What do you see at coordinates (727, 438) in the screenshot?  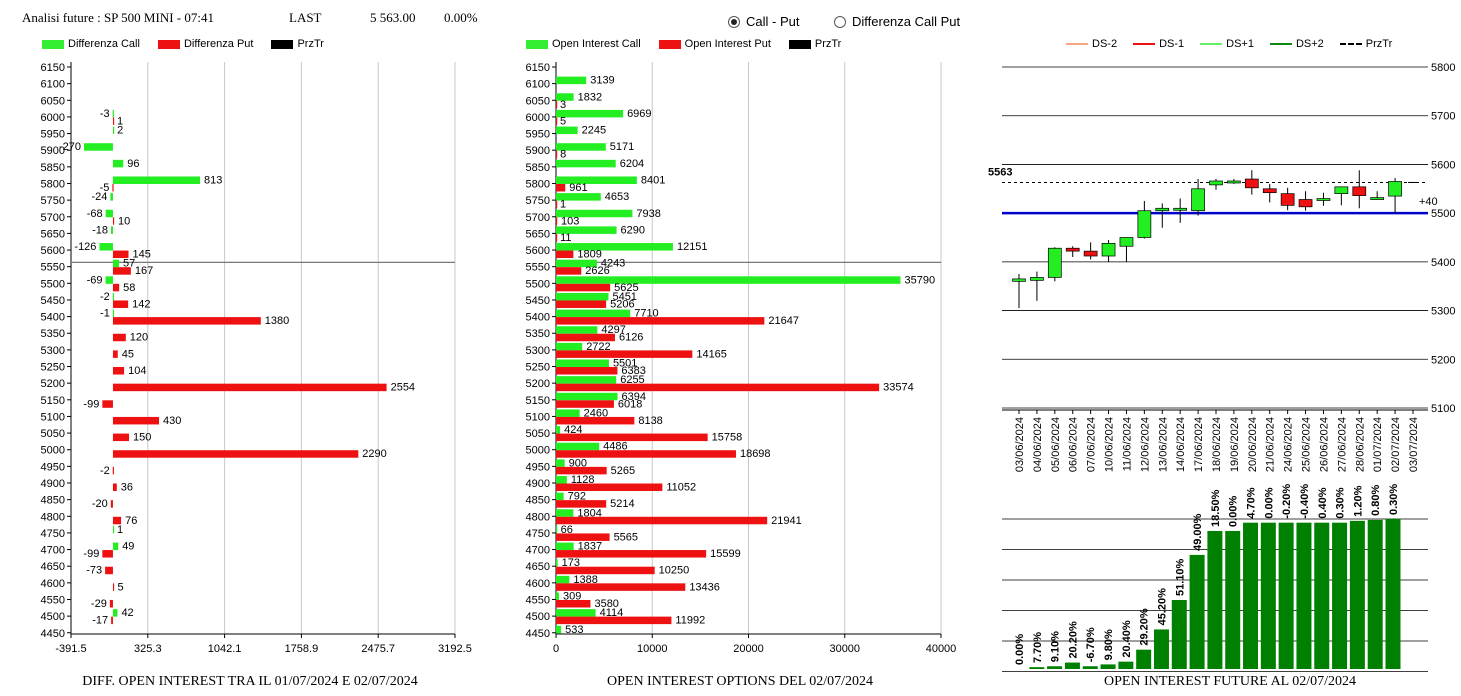 I see `oi-bar-label: 15758` at bounding box center [727, 438].